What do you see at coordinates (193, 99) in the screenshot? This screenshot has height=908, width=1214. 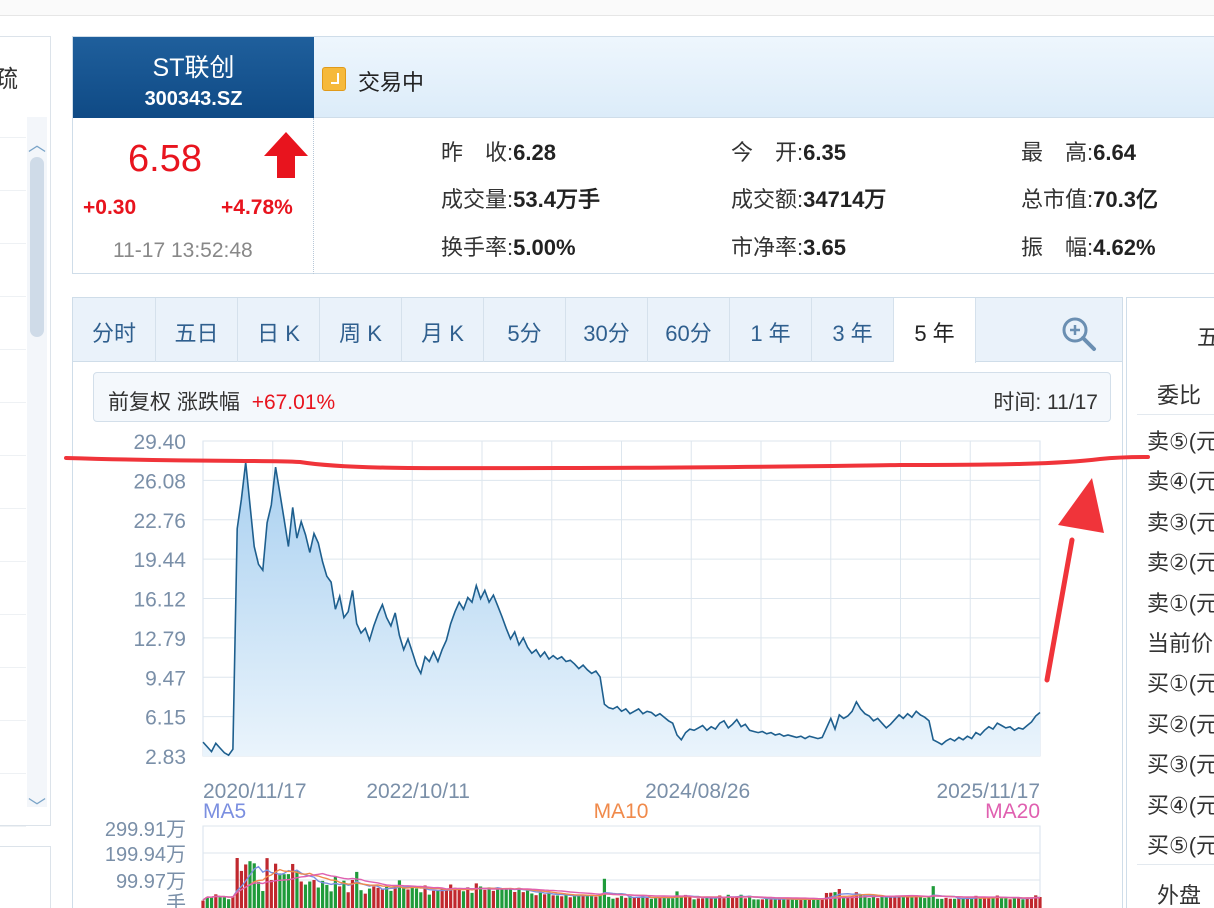 I see `stock-code: 300343.SZ` at bounding box center [193, 99].